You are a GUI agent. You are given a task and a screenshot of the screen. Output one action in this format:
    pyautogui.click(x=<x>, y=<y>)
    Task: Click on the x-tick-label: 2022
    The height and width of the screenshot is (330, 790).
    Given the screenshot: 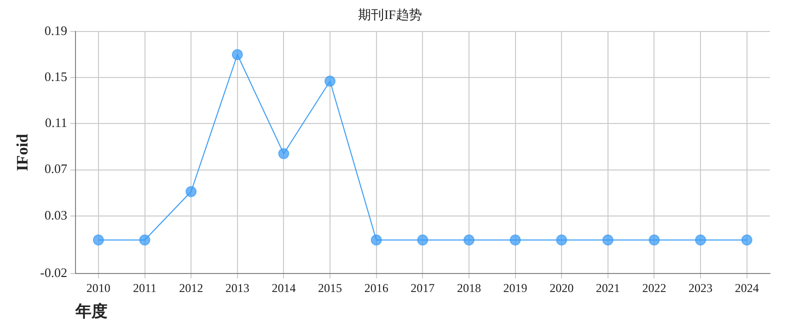 What is the action you would take?
    pyautogui.click(x=654, y=287)
    